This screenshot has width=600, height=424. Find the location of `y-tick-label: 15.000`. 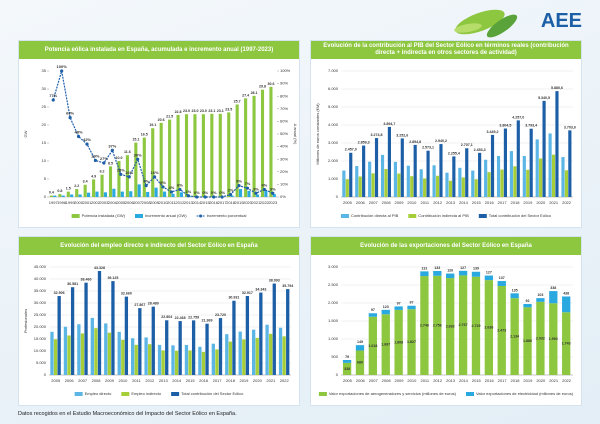

y-tick-label: 15.000 is located at coordinates (40, 338).